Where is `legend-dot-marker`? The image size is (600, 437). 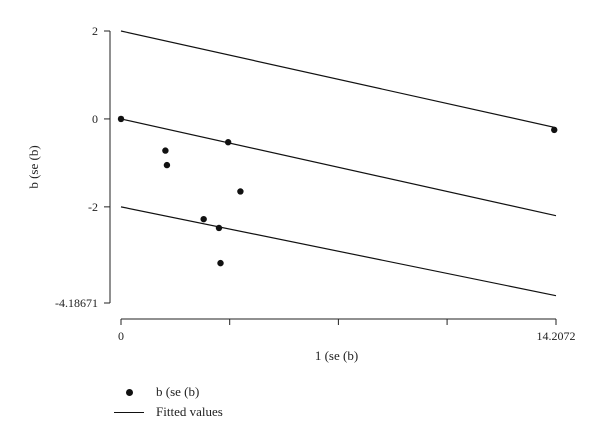 legend-dot-marker is located at coordinates (129, 392).